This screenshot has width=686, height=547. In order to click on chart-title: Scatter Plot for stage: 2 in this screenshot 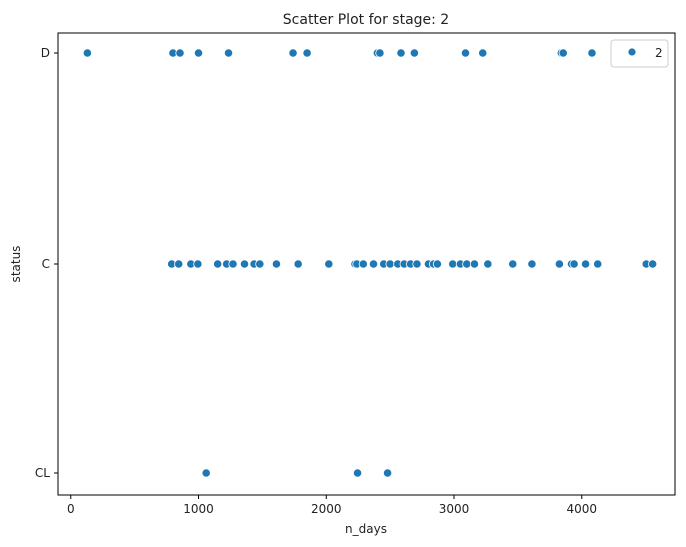, I will do `click(366, 20)`.